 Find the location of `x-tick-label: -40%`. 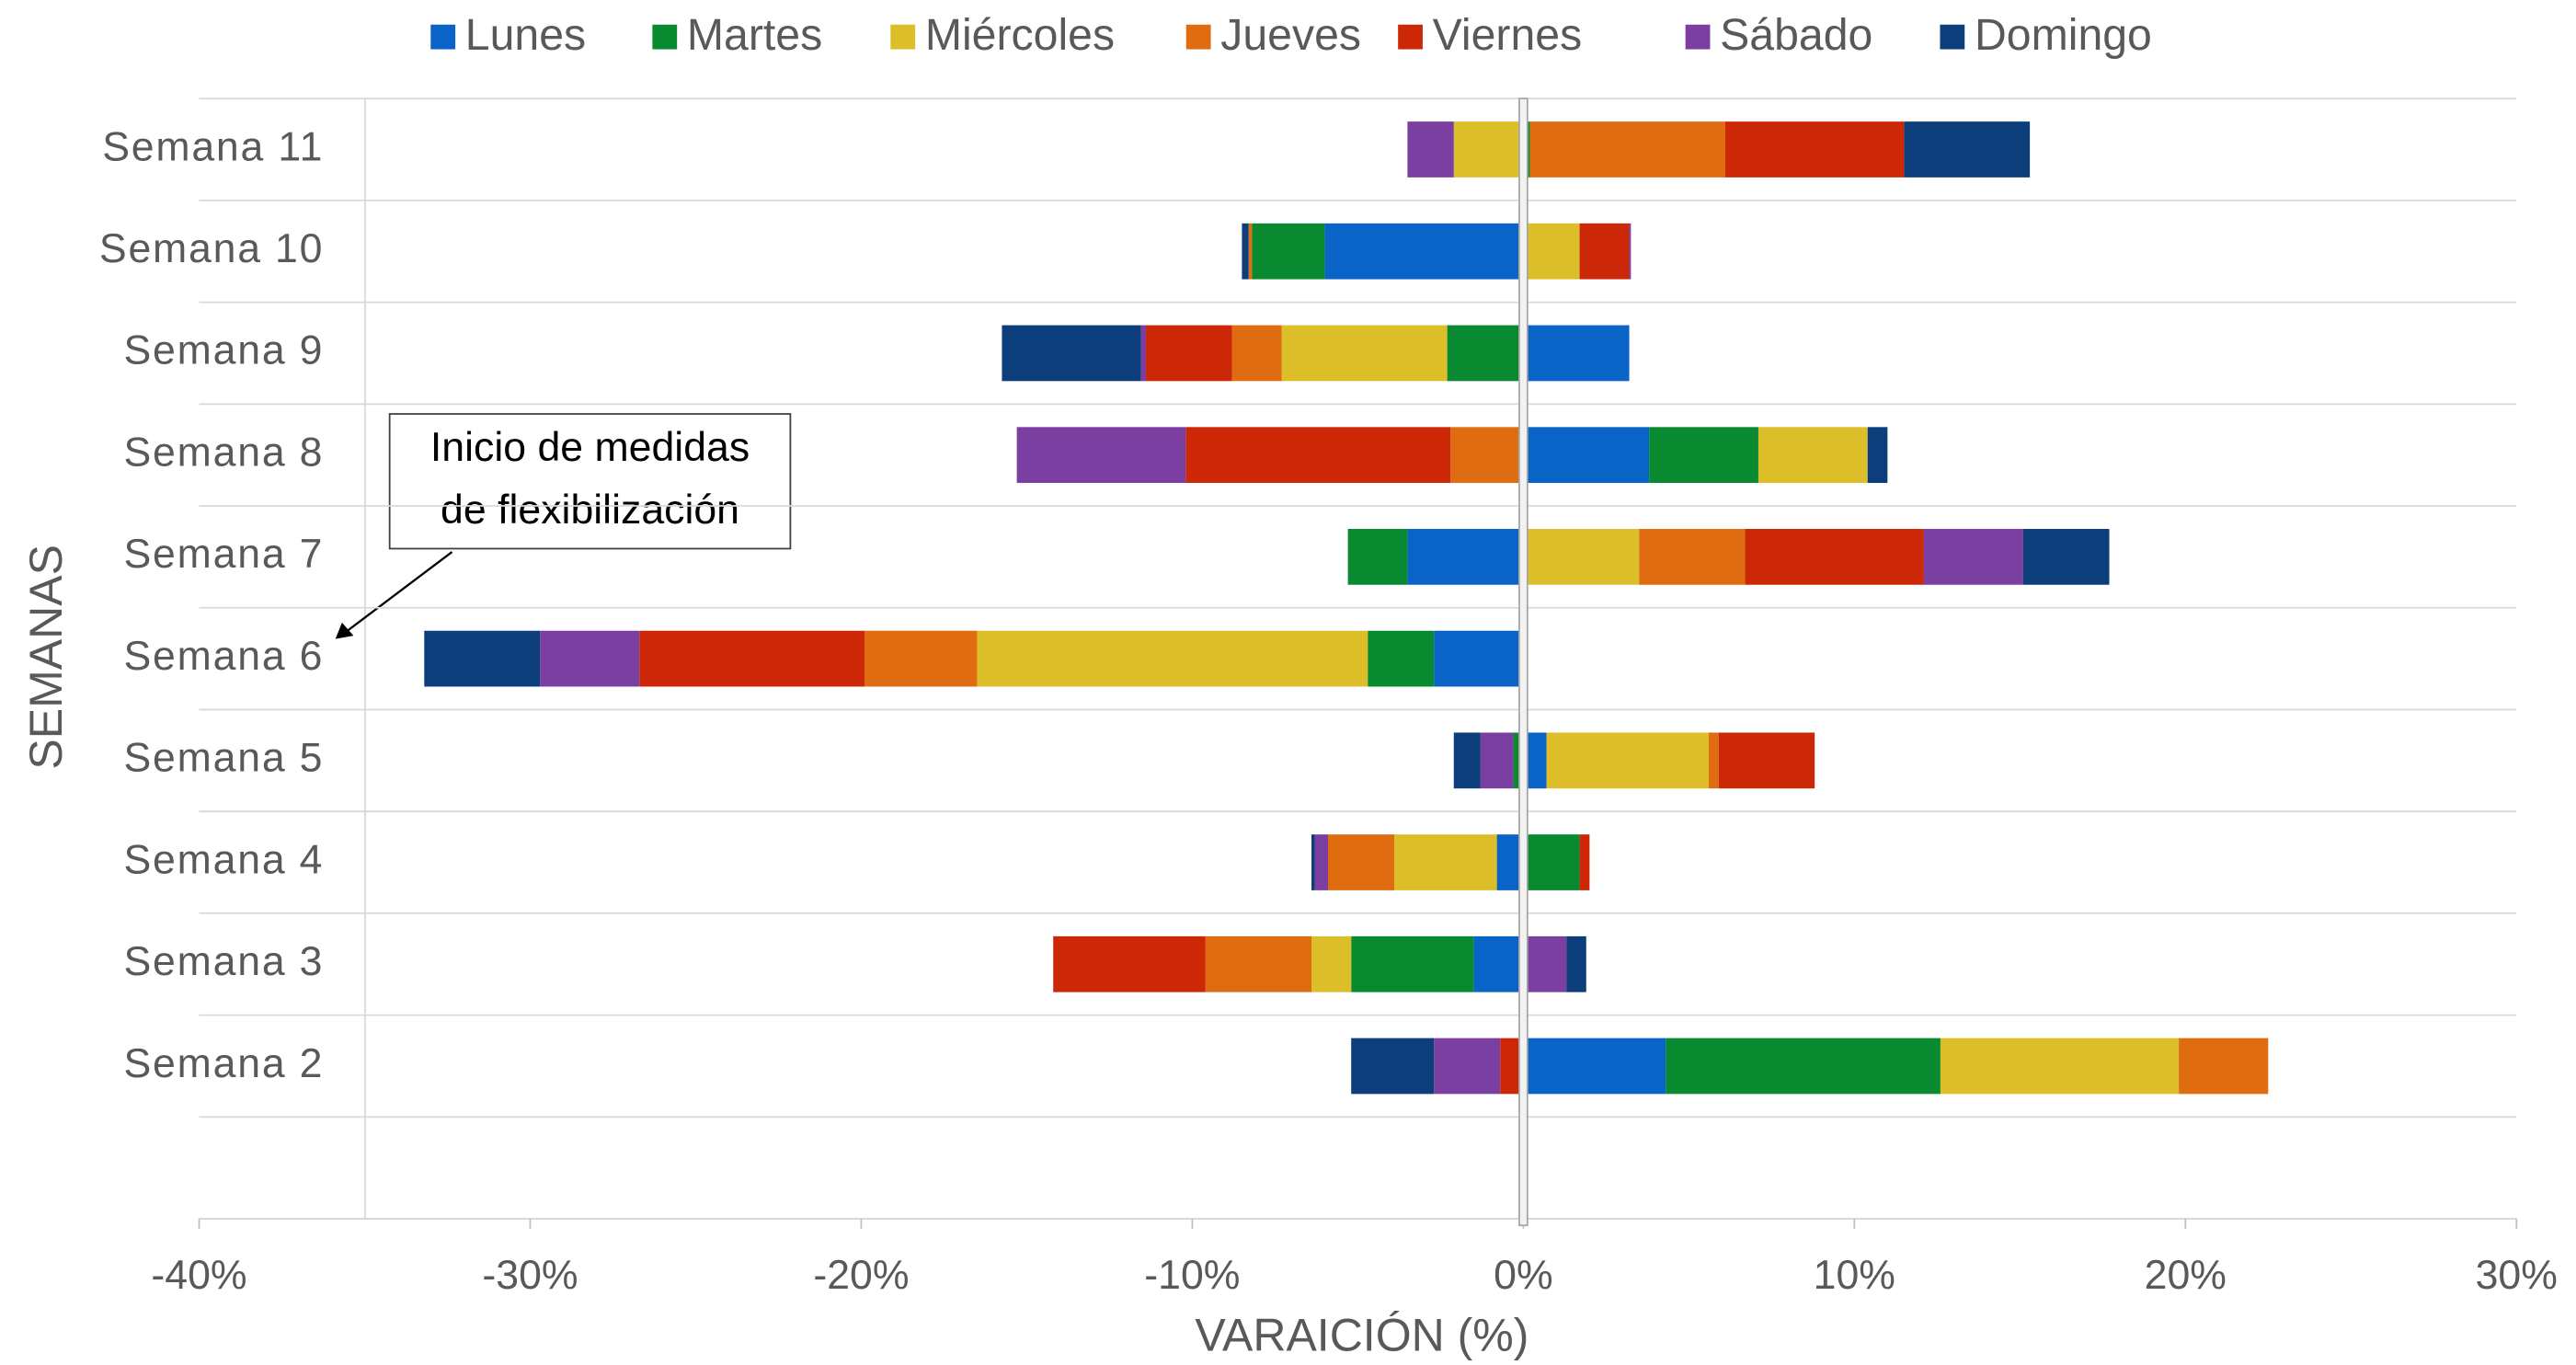

x-tick-label: -40% is located at coordinates (198, 1275).